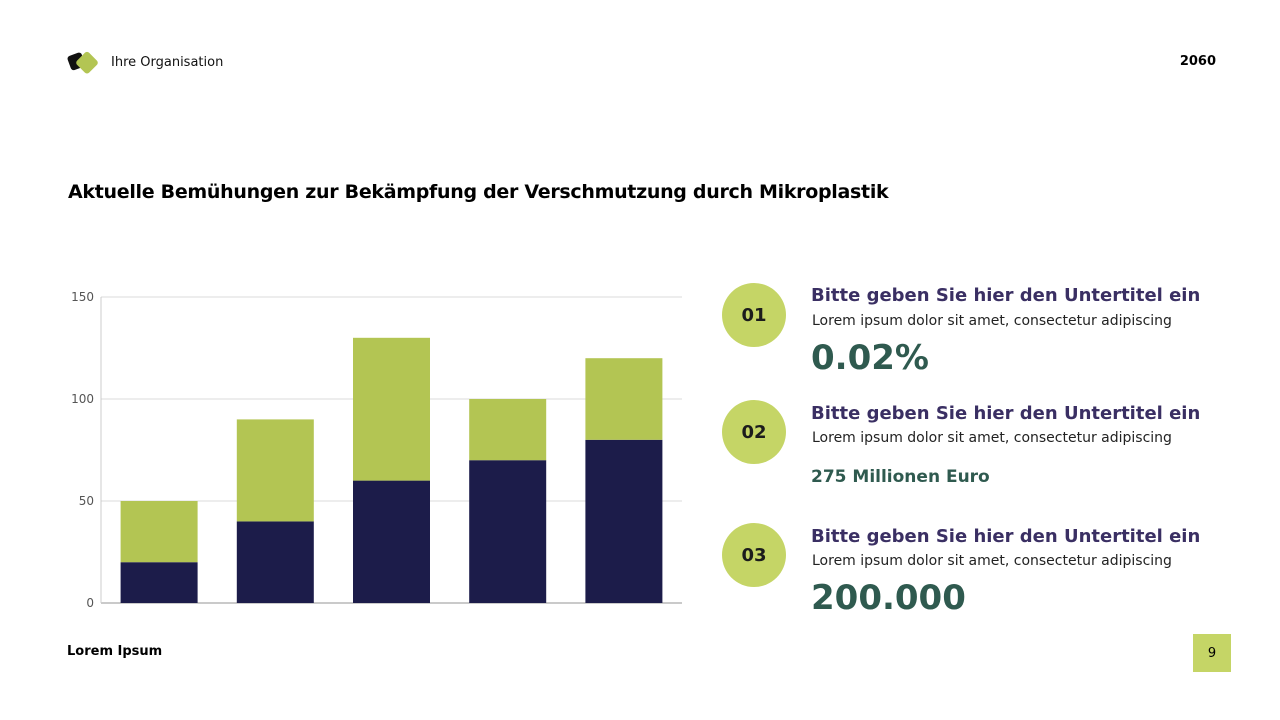  Describe the element at coordinates (86, 501) in the screenshot. I see `y-tick-label: 50` at that location.